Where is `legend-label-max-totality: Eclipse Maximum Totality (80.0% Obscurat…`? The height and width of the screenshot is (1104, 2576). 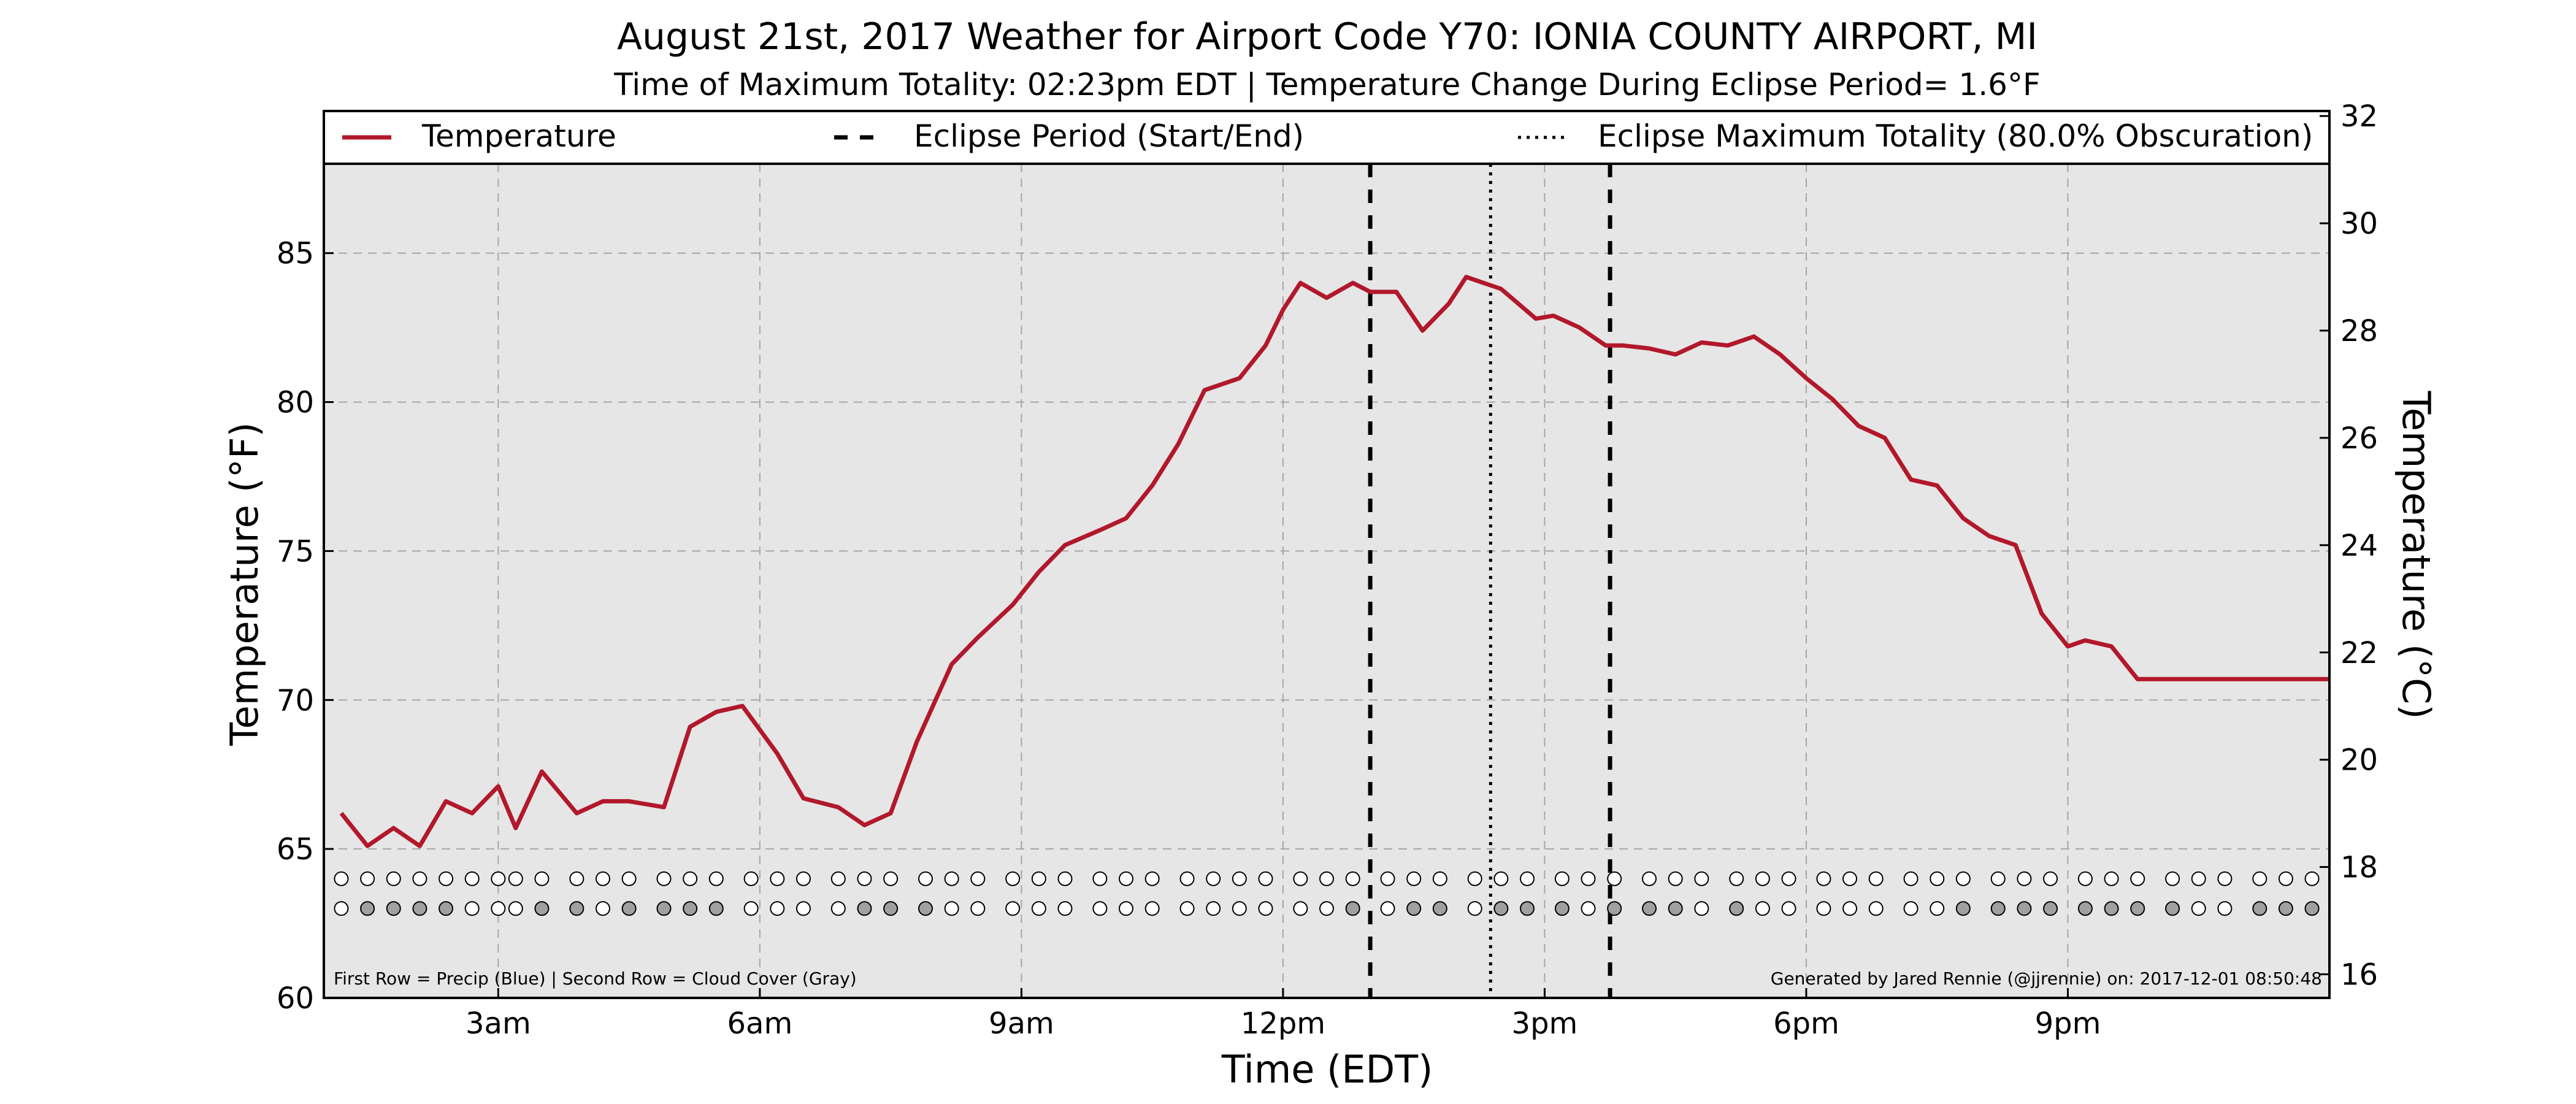 legend-label-max-totality: Eclipse Maximum Totality (80.0% Obscurat… is located at coordinates (1955, 136).